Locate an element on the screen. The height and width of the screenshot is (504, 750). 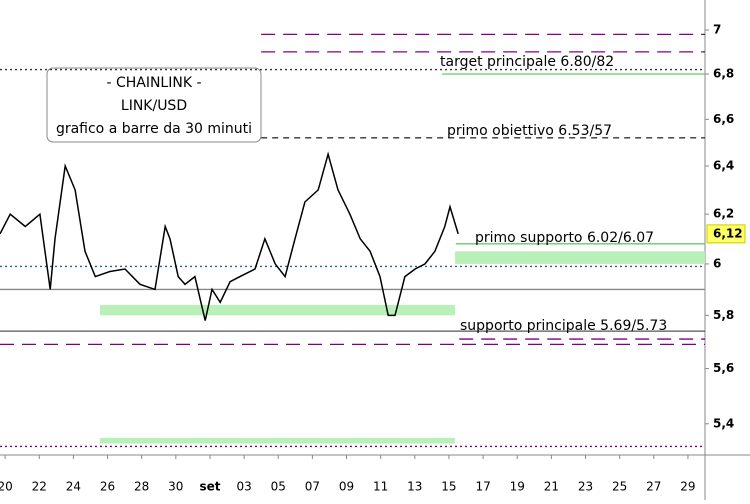
y-tick-label: 5,4 is located at coordinates (723, 423).